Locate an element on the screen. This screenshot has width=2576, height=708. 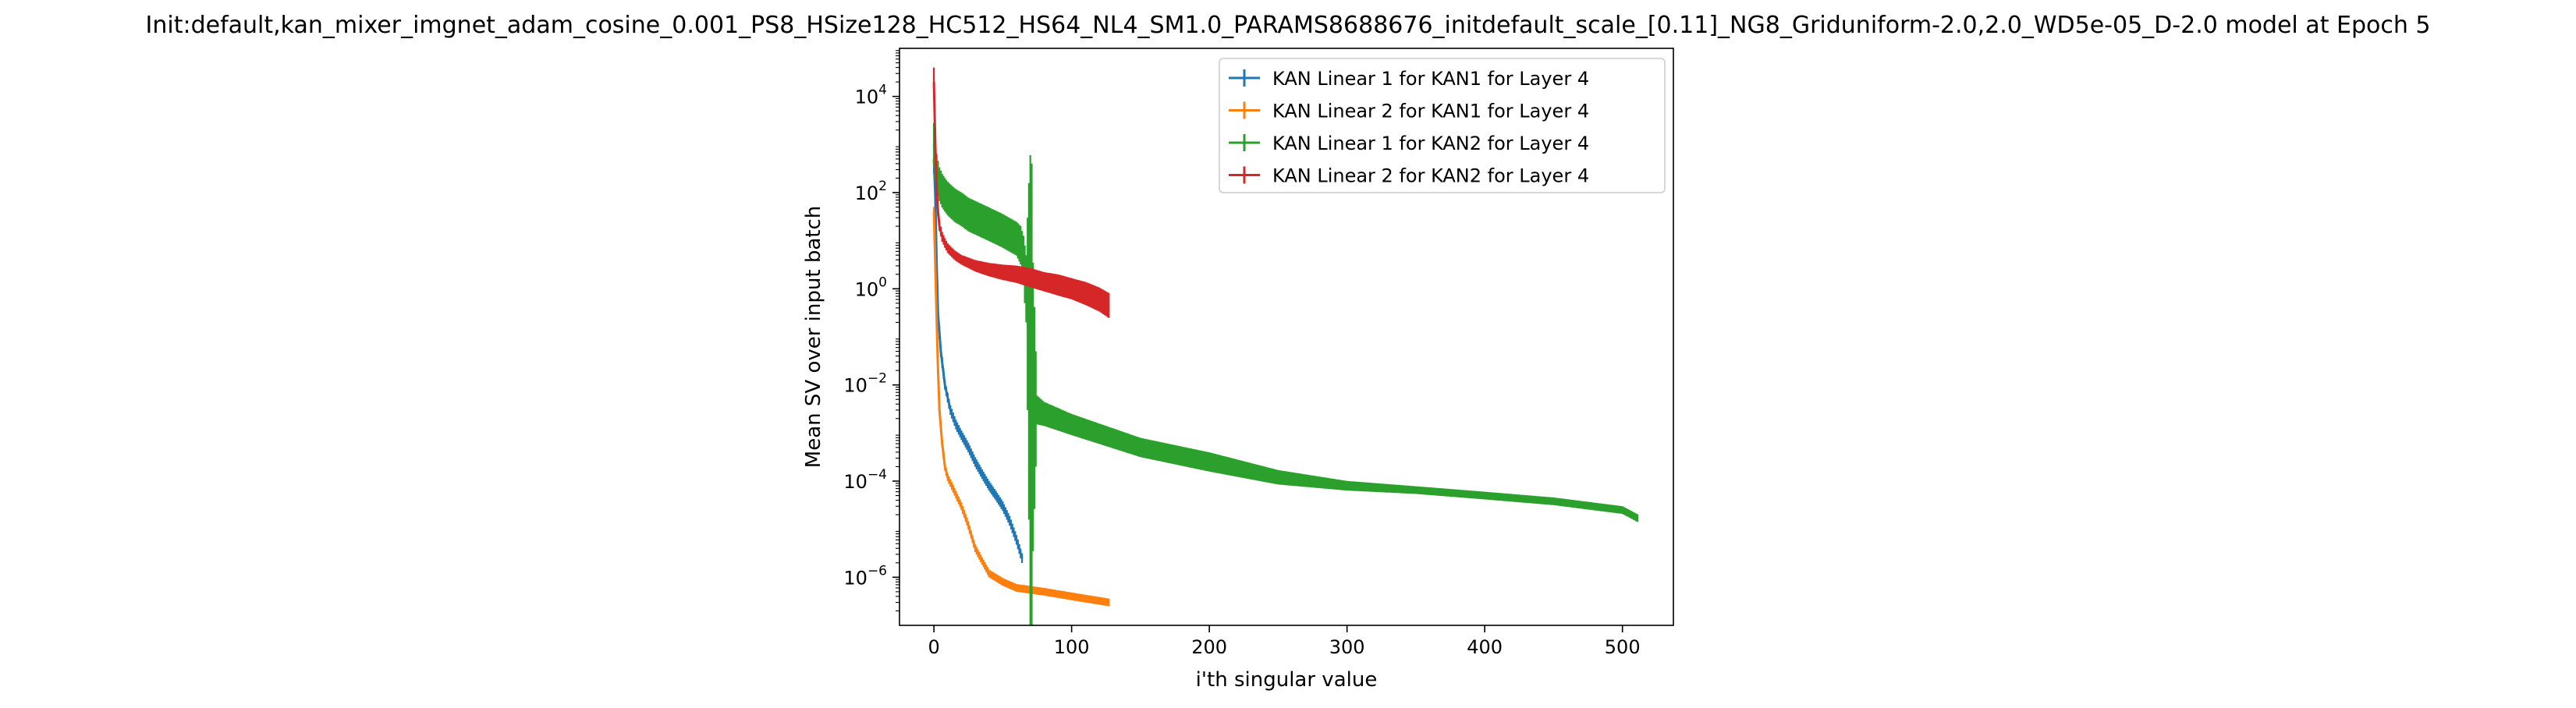
legend-item: KAN Linear 2 for KAN2 for Layer 4 is located at coordinates (1409, 176).